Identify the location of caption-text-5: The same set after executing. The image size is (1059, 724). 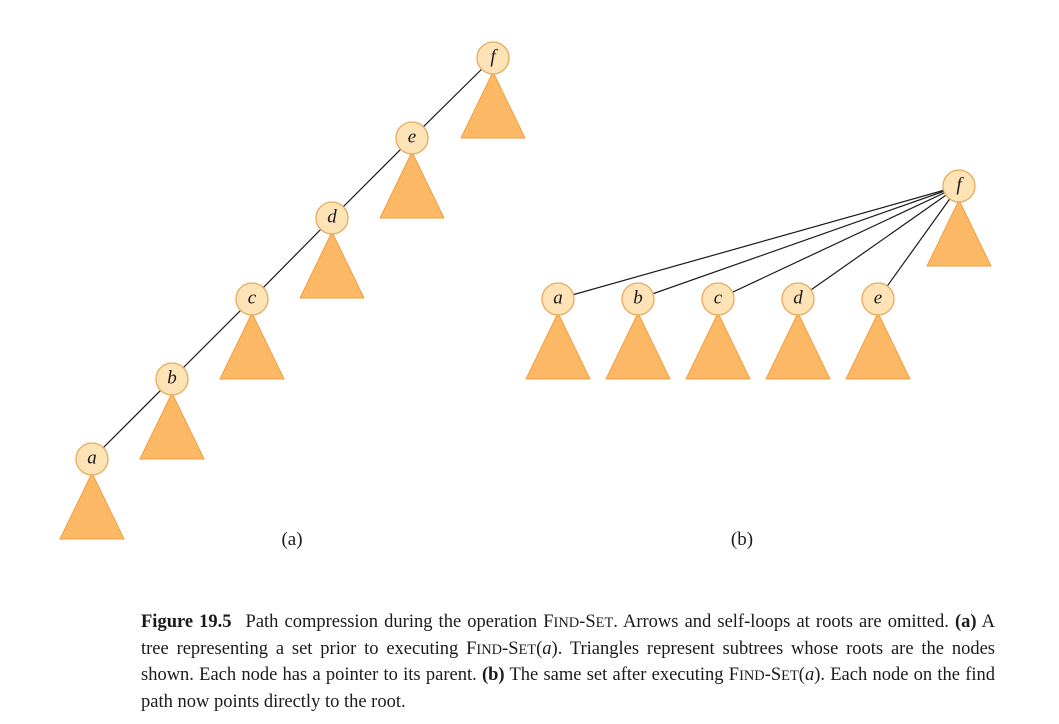
(616, 675).